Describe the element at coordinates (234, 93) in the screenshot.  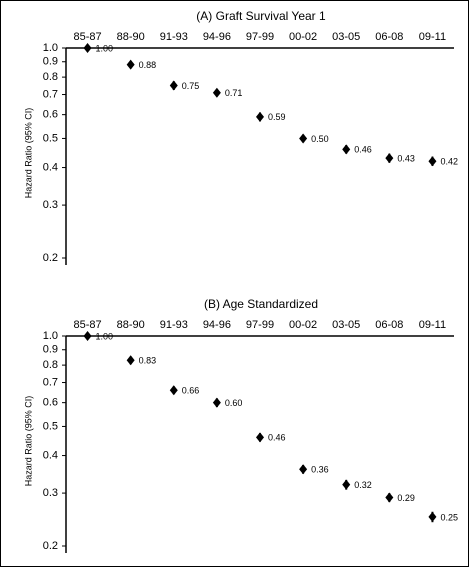
I see `value-label: 0.71` at that location.